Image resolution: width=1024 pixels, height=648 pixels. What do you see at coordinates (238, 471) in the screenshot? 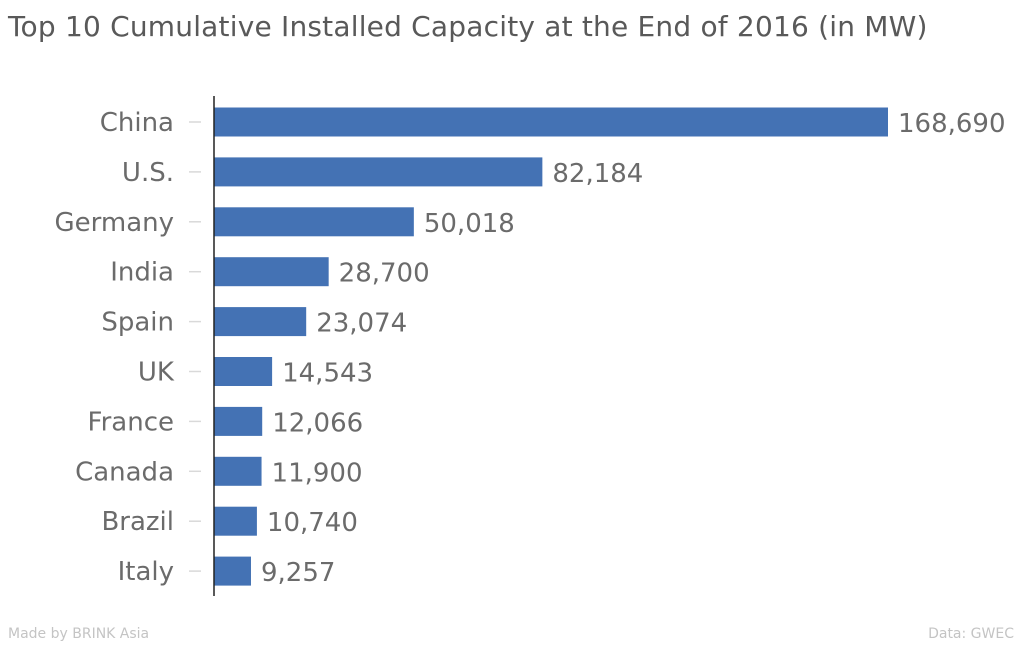
I see `bar-canada` at bounding box center [238, 471].